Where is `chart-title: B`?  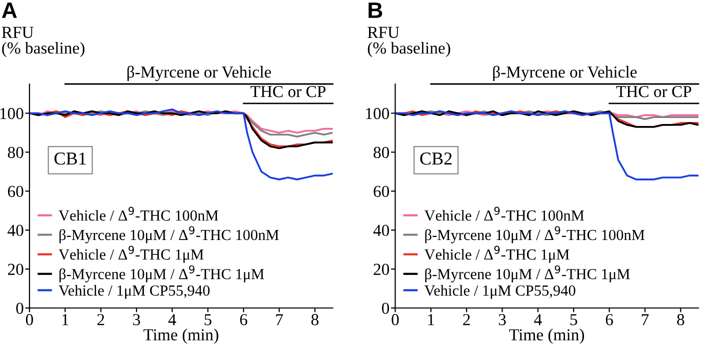
chart-title: B is located at coordinates (375, 10).